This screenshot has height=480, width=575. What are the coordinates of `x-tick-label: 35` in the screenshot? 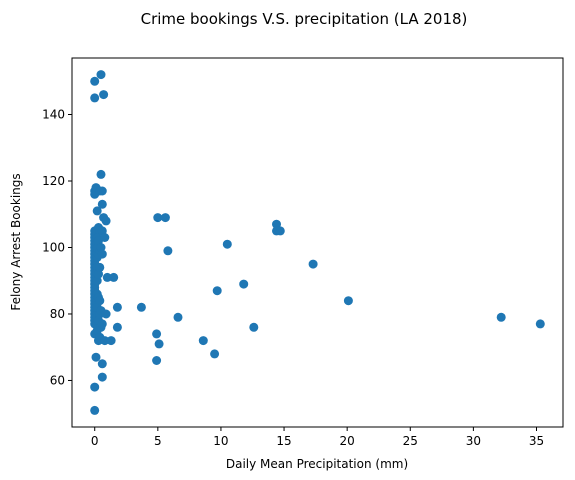 It's located at (536, 441).